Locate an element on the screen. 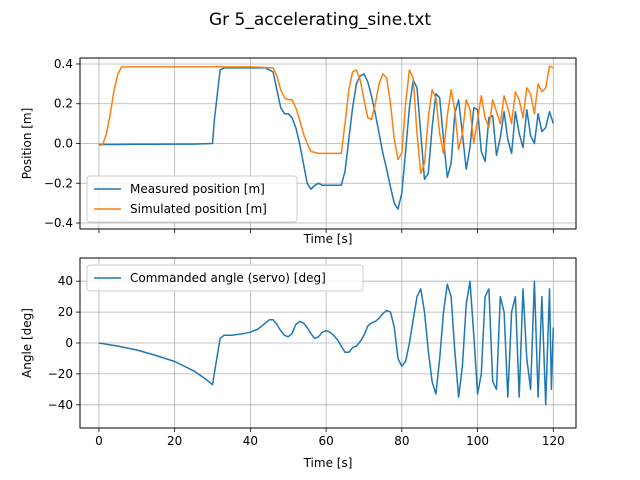  angle-x-tick-label: 20 is located at coordinates (174, 441).